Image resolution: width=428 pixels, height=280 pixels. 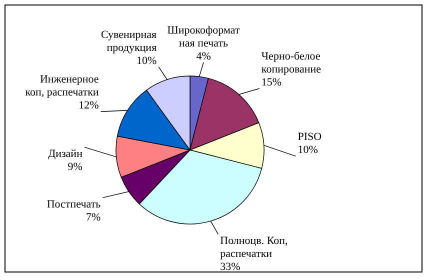 What do you see at coordinates (65, 154) in the screenshot?
I see `slice-label: Дизайн` at bounding box center [65, 154].